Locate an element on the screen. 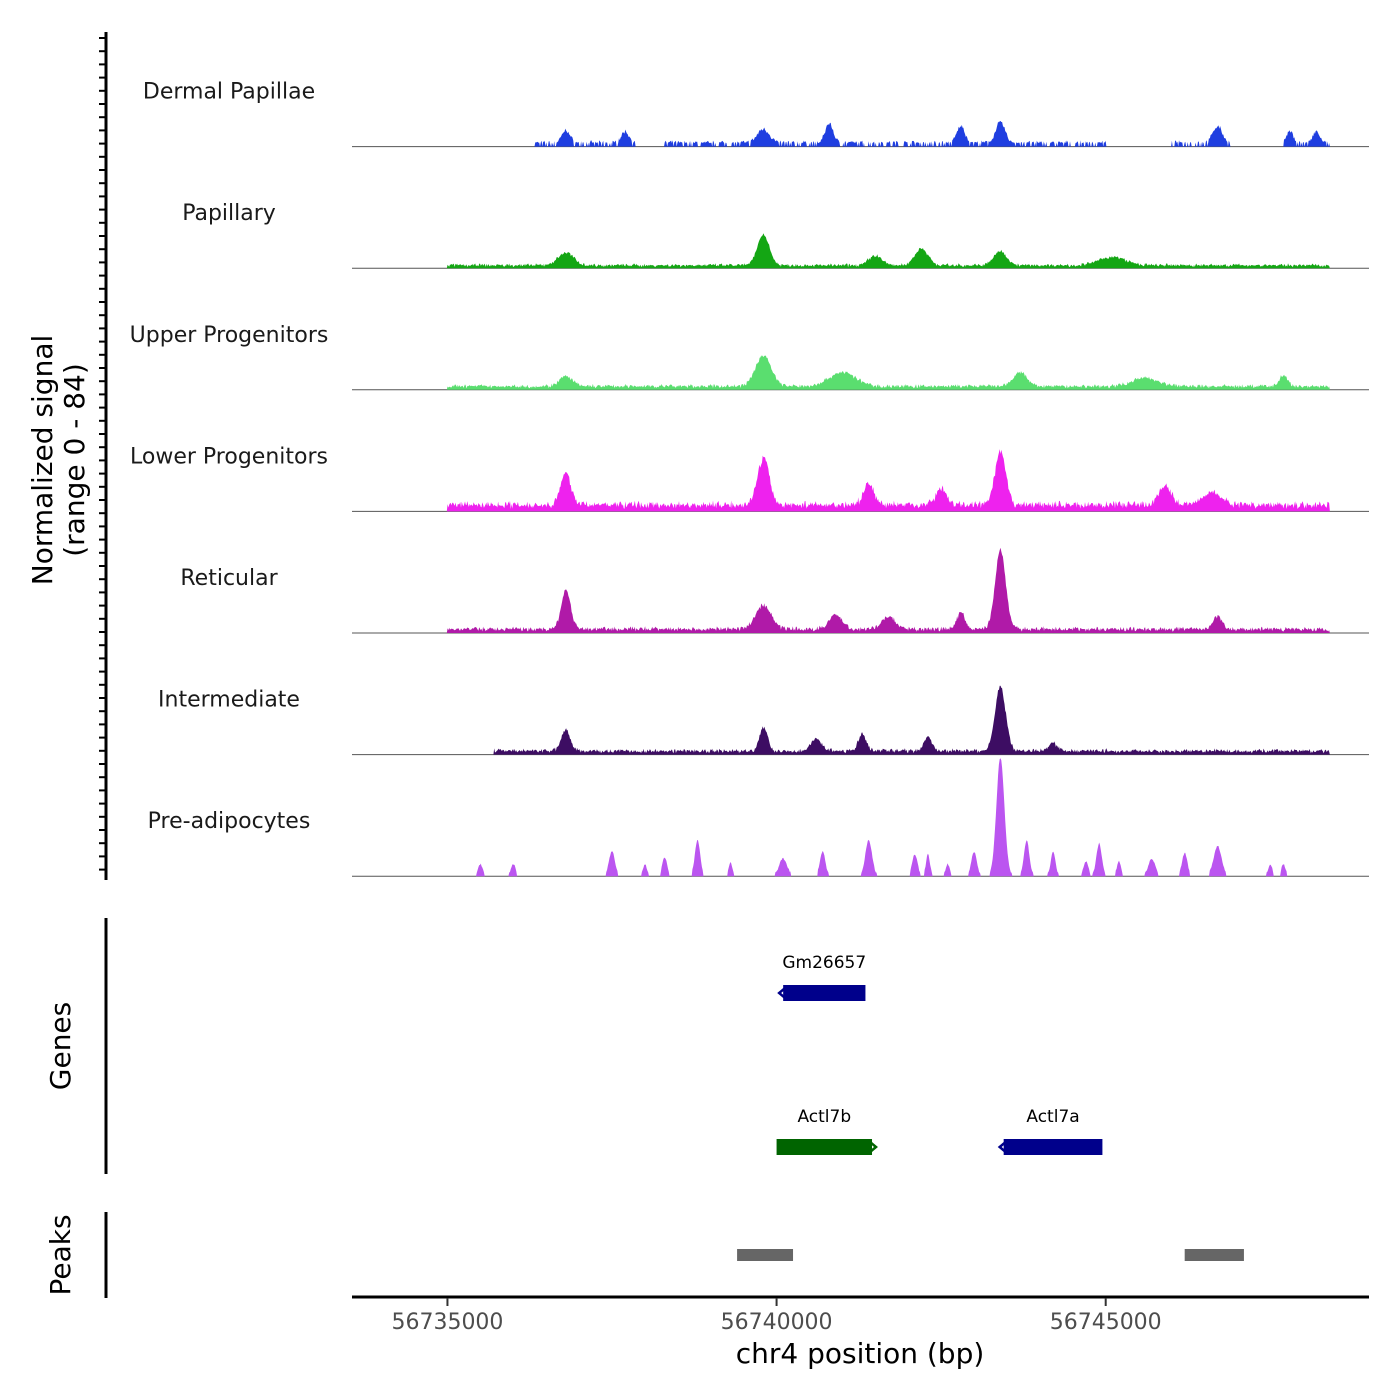  track-label-dermal-papillae: Dermal Papillae is located at coordinates (229, 92).